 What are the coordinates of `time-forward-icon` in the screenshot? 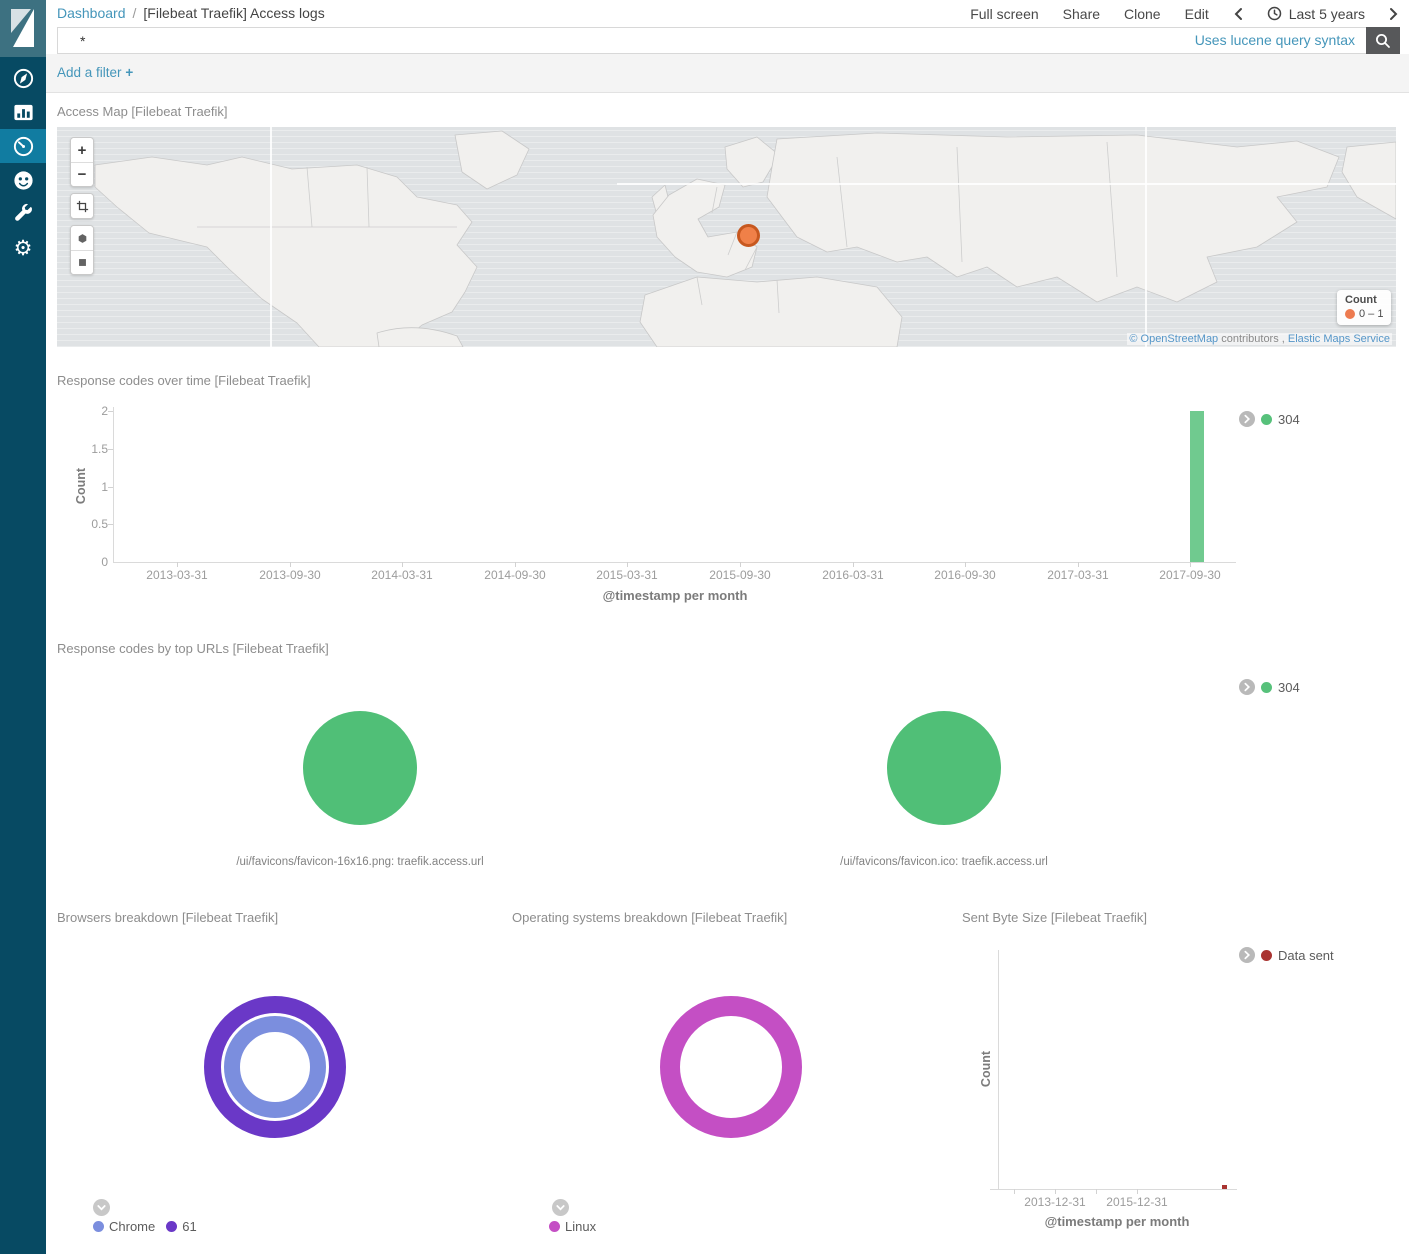 It's located at (1394, 14).